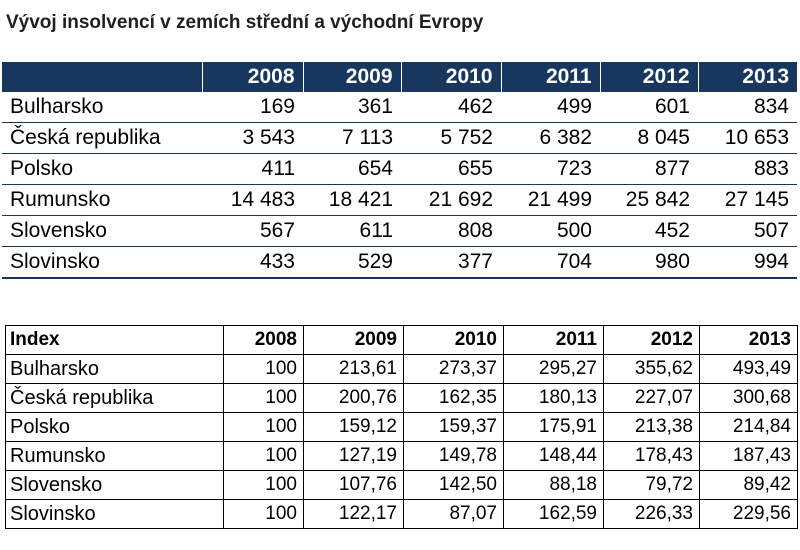 The width and height of the screenshot is (800, 550). I want to click on value-cell: 877, so click(649, 169).